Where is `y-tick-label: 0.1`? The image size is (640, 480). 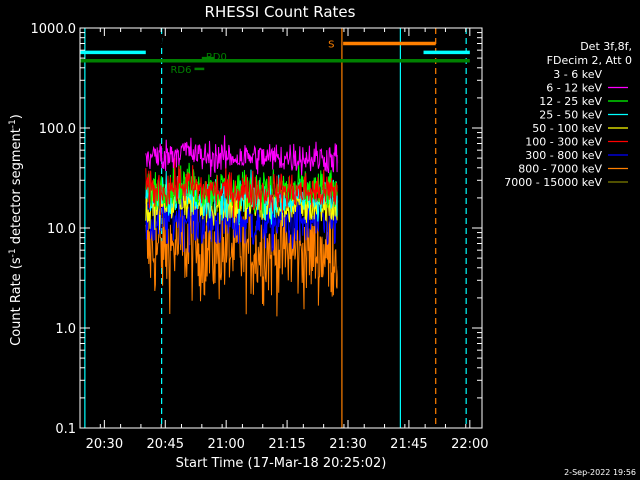 y-tick-label: 0.1 is located at coordinates (65, 429).